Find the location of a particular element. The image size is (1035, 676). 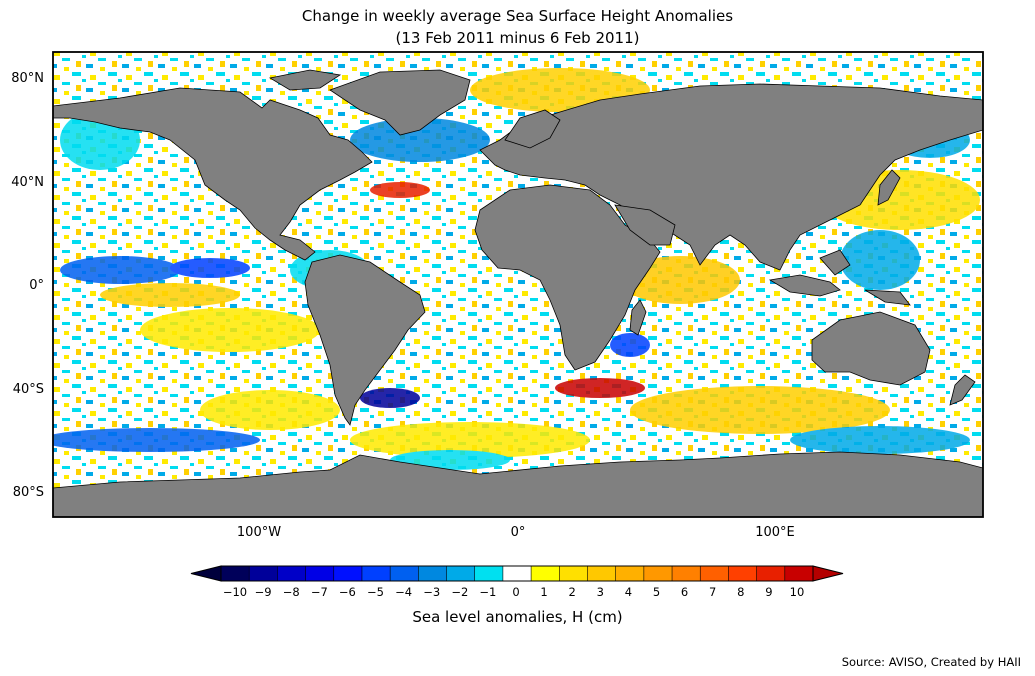

lat-tick-label: 0° is located at coordinates (36, 285).